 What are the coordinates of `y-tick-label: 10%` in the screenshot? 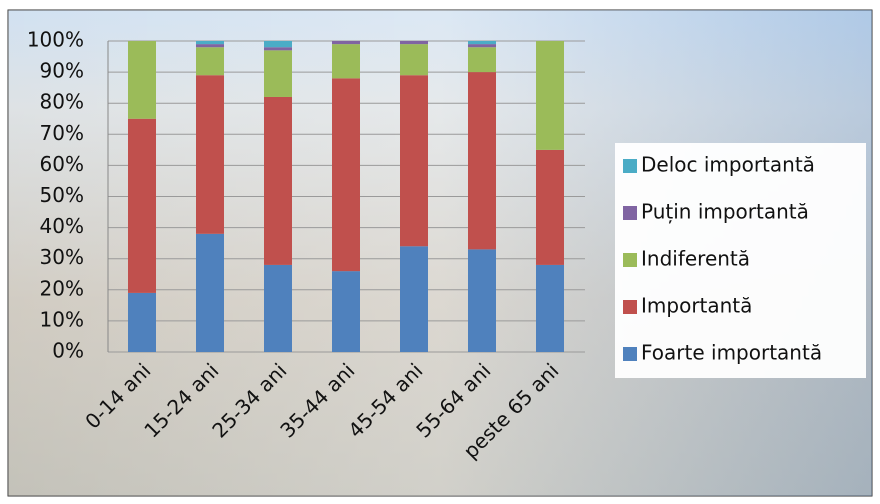 It's located at (62, 319).